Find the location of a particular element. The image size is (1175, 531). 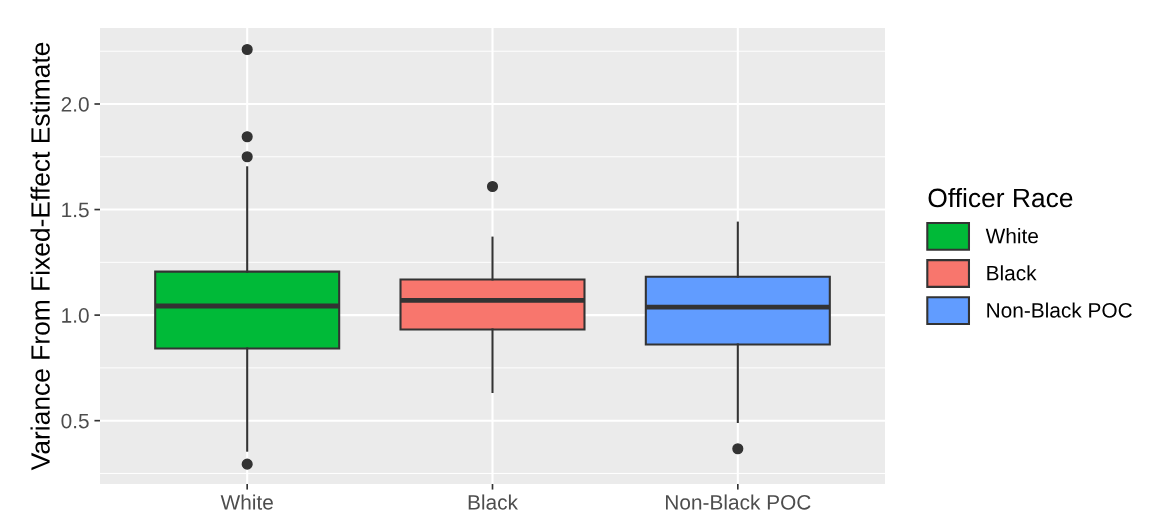

y-tick-label: 1.0 is located at coordinates (75, 315).